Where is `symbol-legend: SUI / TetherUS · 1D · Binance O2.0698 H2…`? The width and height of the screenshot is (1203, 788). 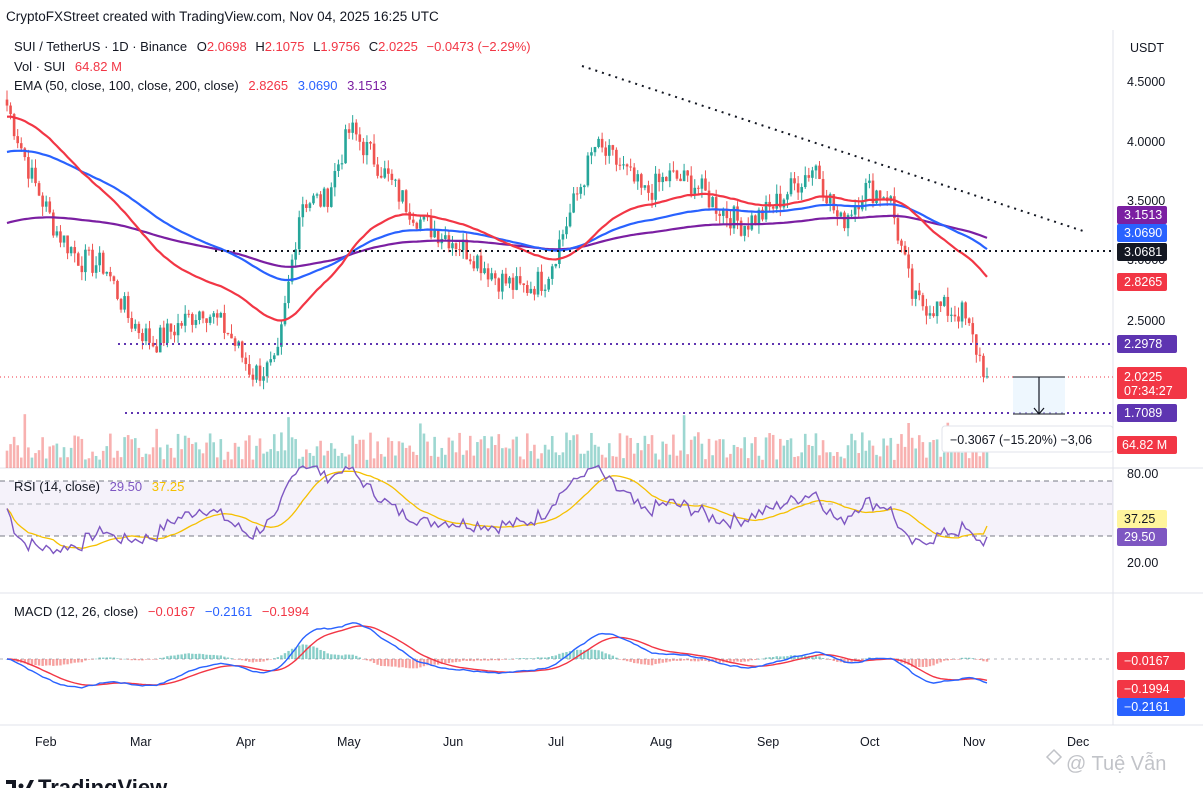 symbol-legend: SUI / TetherUS · 1D · Binance O2.0698 H2… is located at coordinates (272, 46).